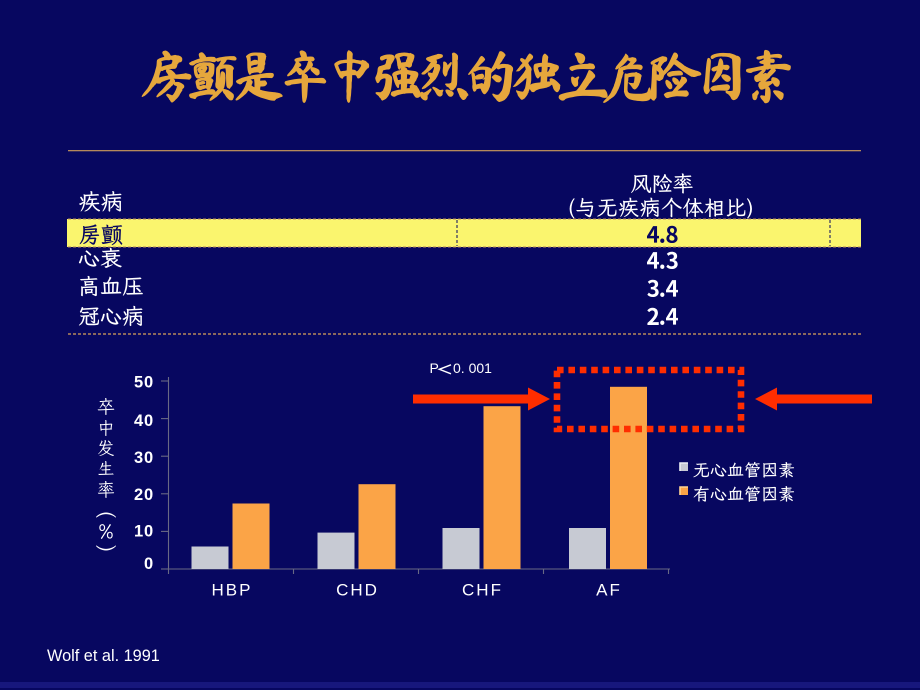  What do you see at coordinates (144, 458) in the screenshot?
I see `svg-text: 30` at bounding box center [144, 458].